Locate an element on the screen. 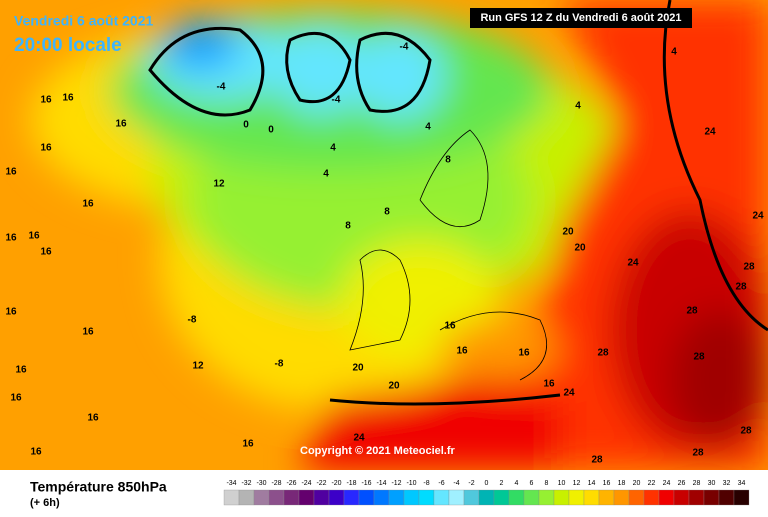 This screenshot has width=768, height=517. contour-label: -8 is located at coordinates (192, 320).